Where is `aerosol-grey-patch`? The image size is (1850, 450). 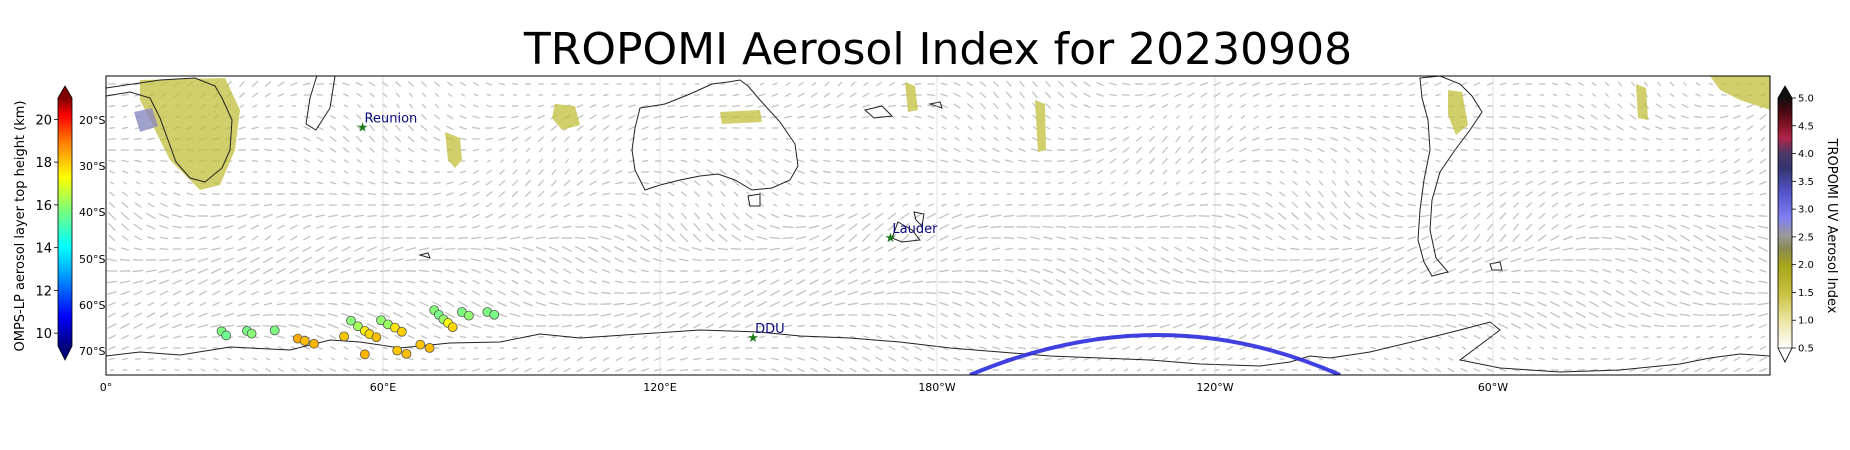
aerosol-grey-patch is located at coordinates (146, 120).